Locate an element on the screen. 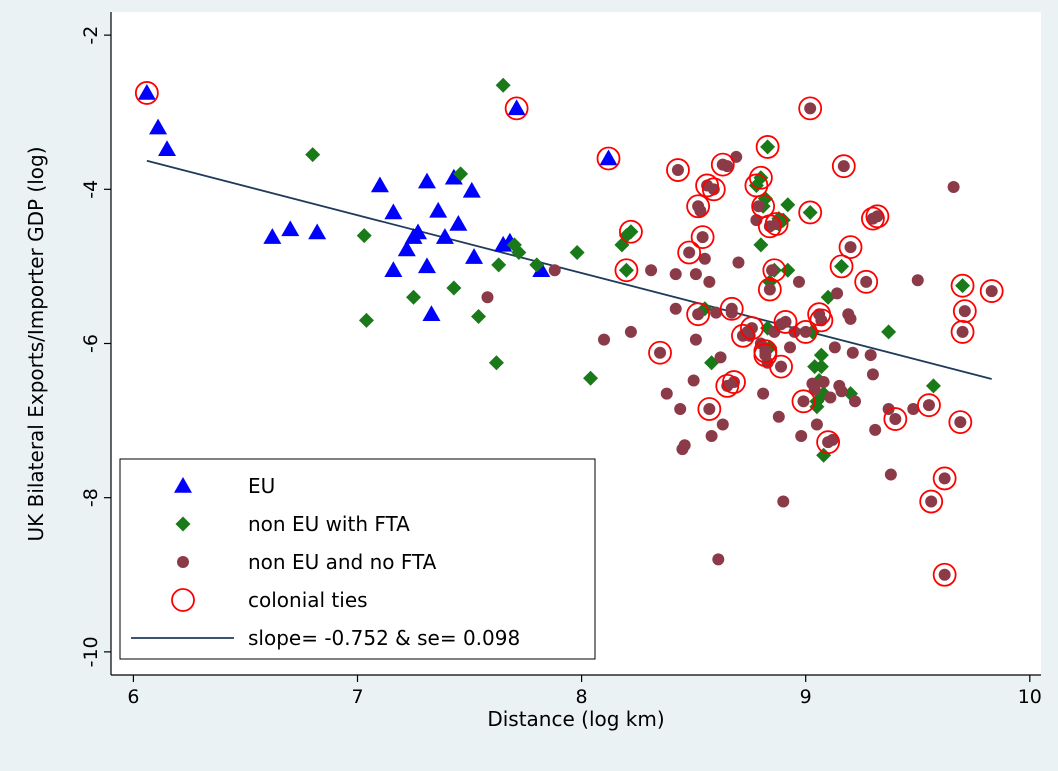 Image resolution: width=1058 pixels, height=771 pixels. x-axis-title: Distance (log km) is located at coordinates (575, 719).